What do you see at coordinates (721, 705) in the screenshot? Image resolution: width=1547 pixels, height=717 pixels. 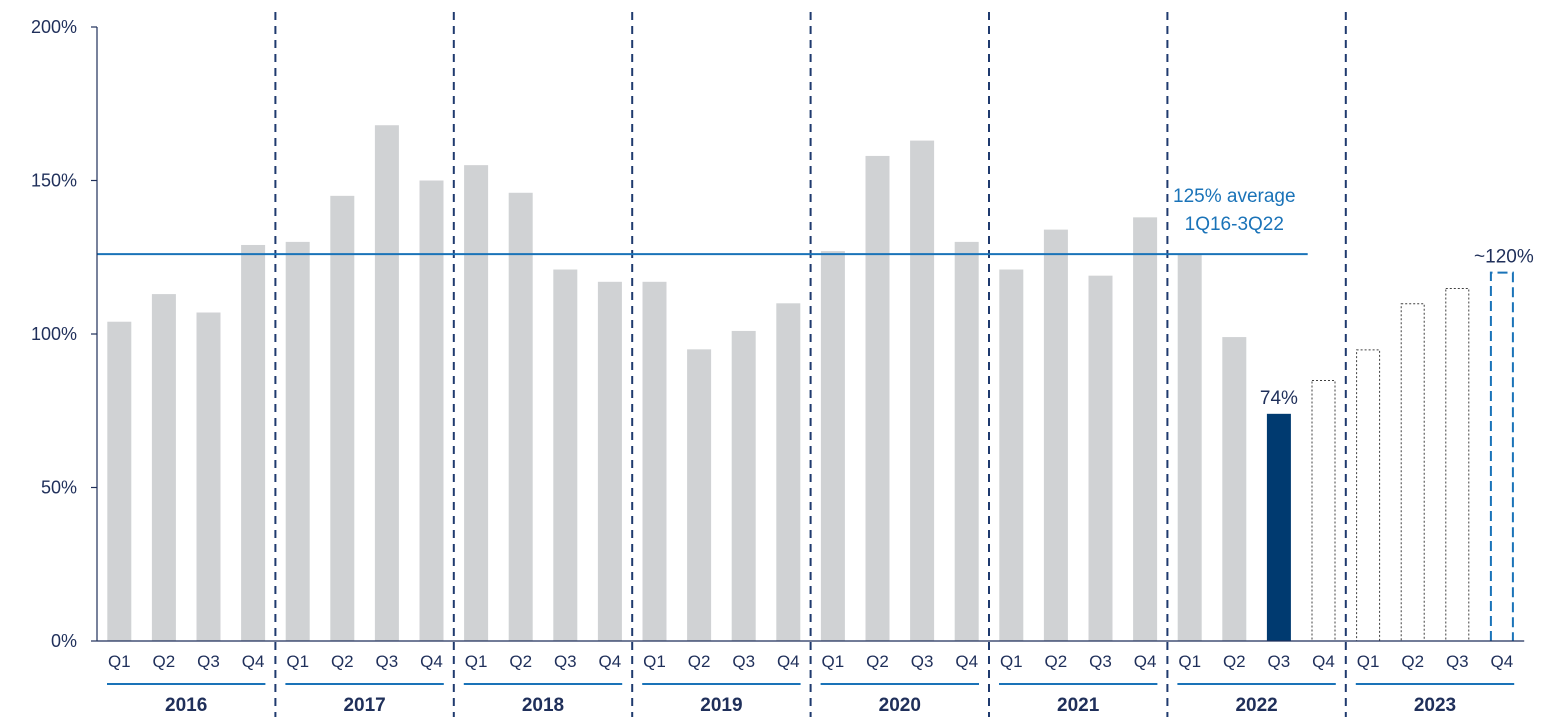 I see `year-label: 2019` at bounding box center [721, 705].